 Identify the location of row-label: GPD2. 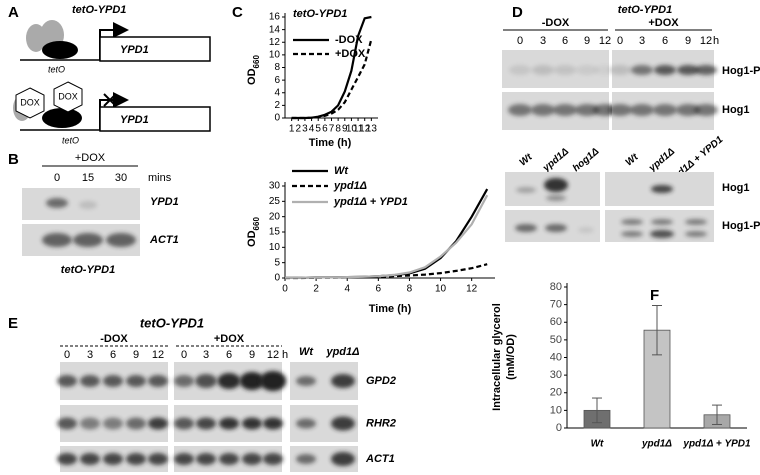
(381, 381).